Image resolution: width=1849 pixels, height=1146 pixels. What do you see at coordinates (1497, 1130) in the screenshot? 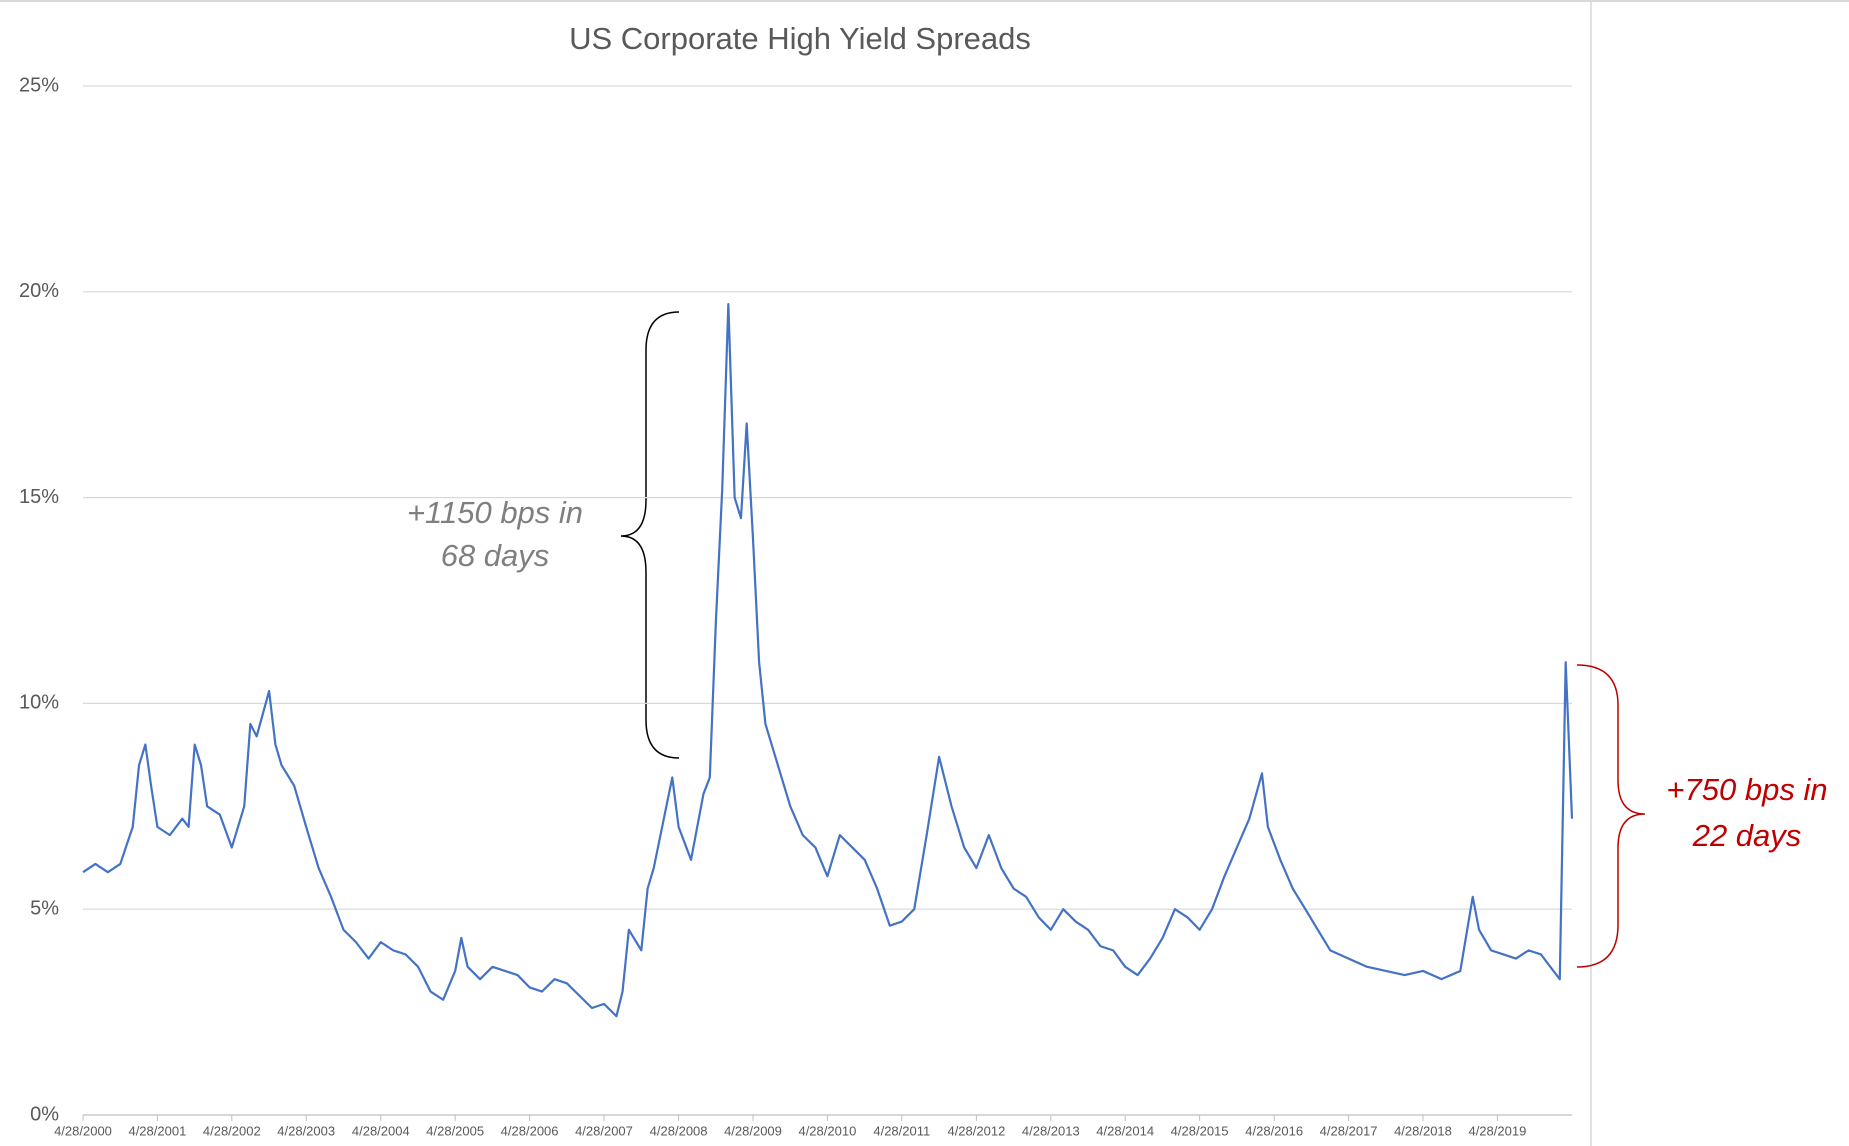
I see `x-tick-label: 4/28/2019` at bounding box center [1497, 1130].